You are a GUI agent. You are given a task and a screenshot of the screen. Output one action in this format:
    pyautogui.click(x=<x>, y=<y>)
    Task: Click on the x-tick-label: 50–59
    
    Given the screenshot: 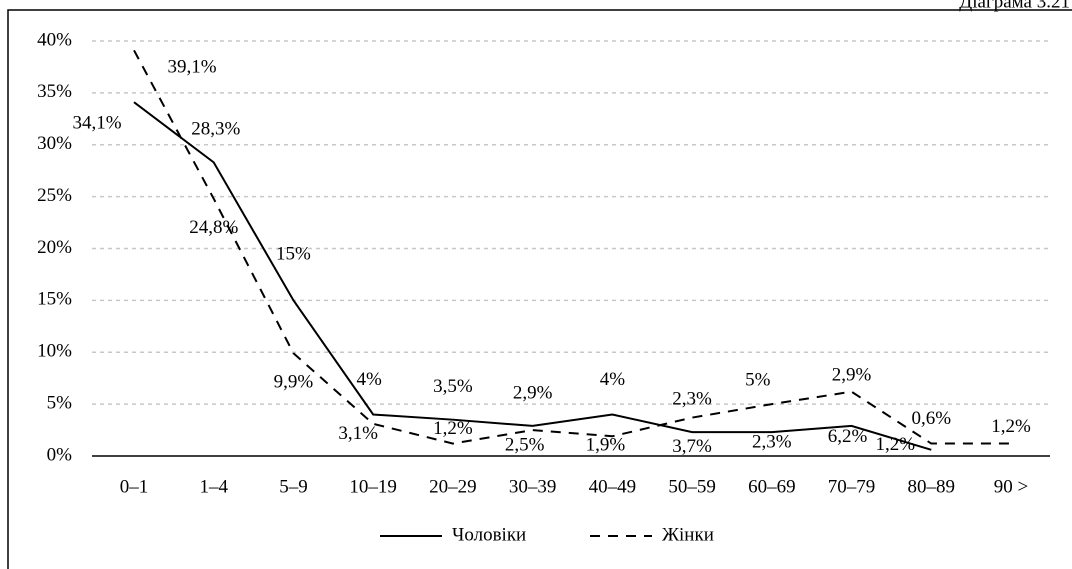 What is the action you would take?
    pyautogui.click(x=692, y=486)
    